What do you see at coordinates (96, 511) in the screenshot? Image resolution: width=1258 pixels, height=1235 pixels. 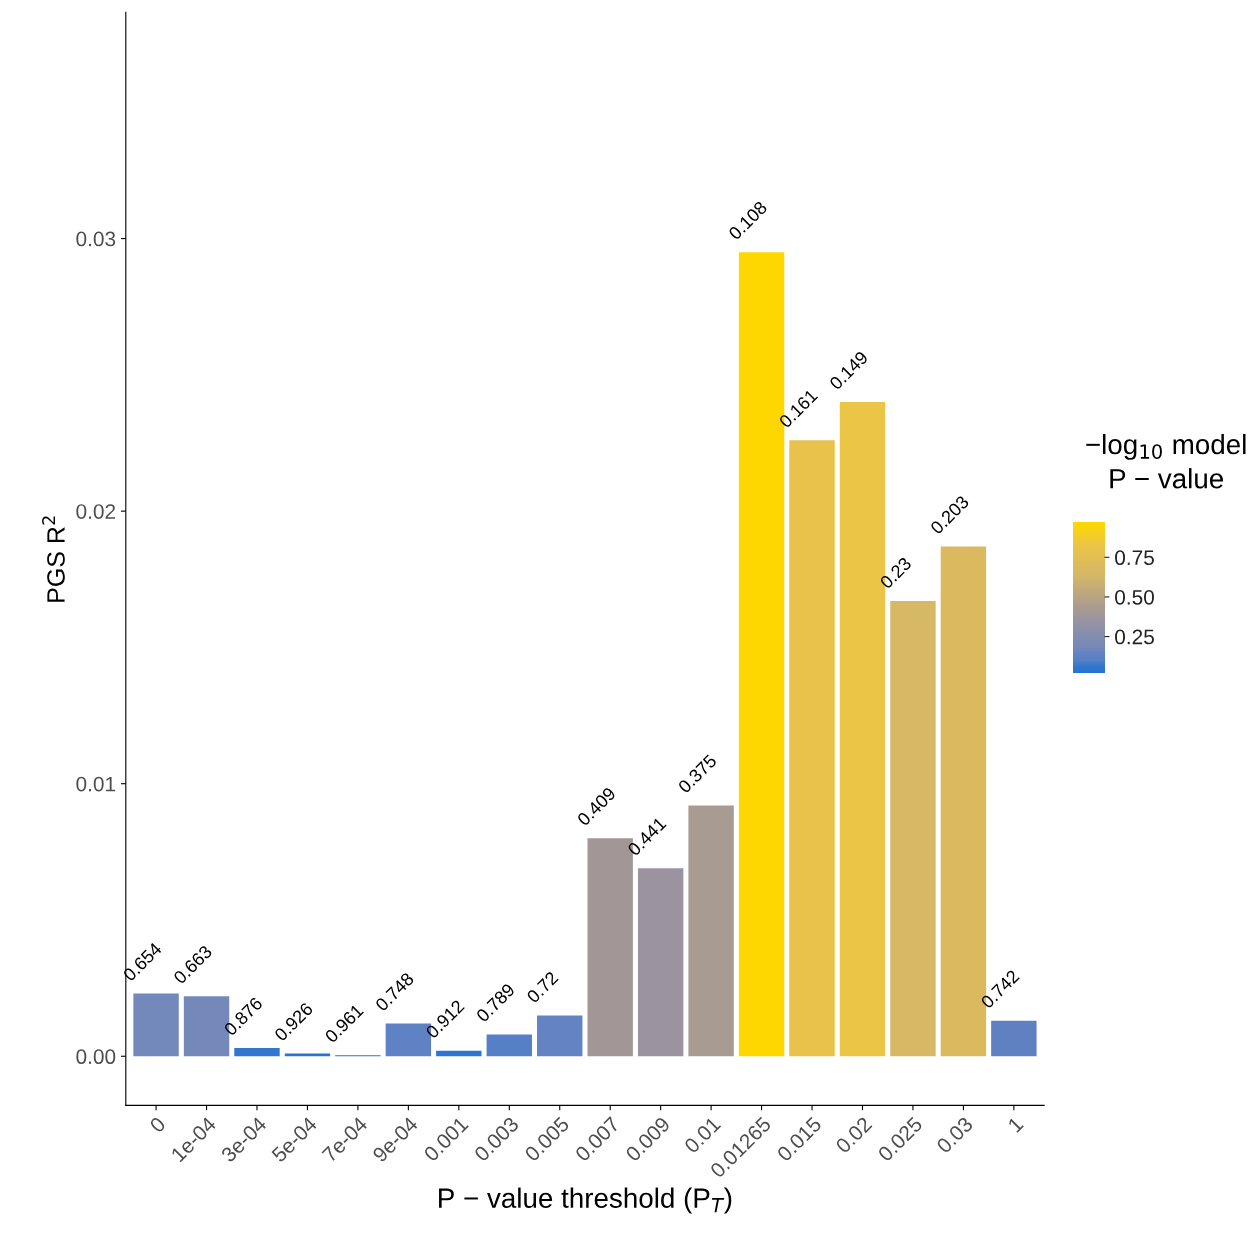 I see `y-tick-label: 0.02` at bounding box center [96, 511].